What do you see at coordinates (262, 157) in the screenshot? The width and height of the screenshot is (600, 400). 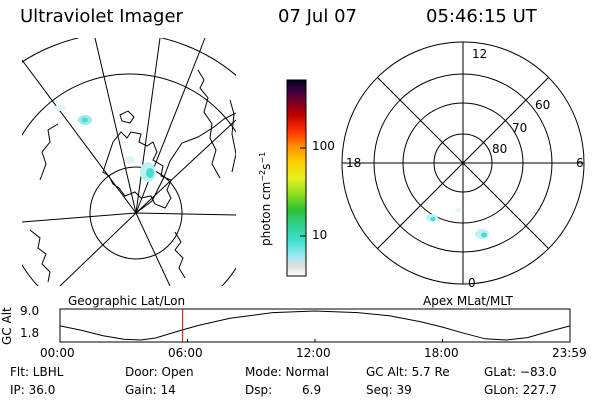 I see `colorbar-unit-sup2: −1` at bounding box center [262, 157].